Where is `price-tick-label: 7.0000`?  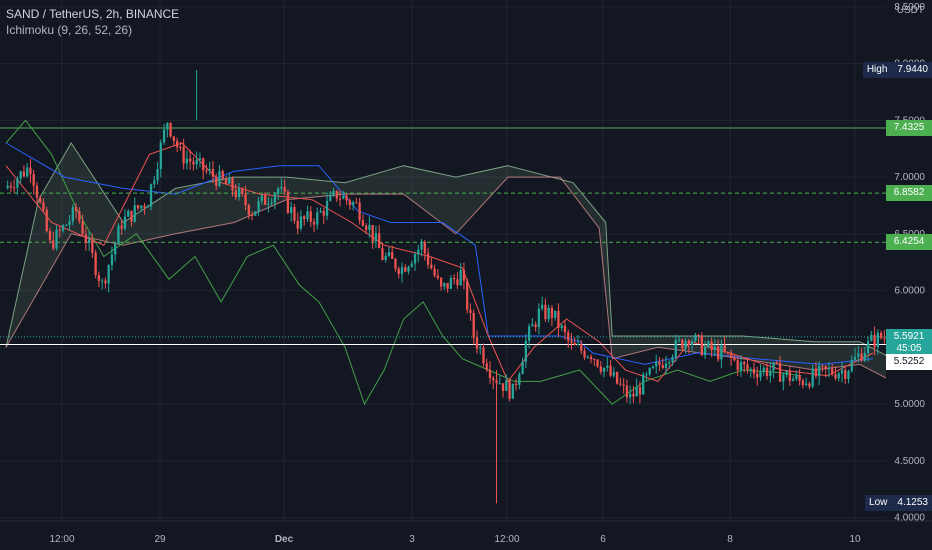
price-tick-label: 7.0000 is located at coordinates (909, 177).